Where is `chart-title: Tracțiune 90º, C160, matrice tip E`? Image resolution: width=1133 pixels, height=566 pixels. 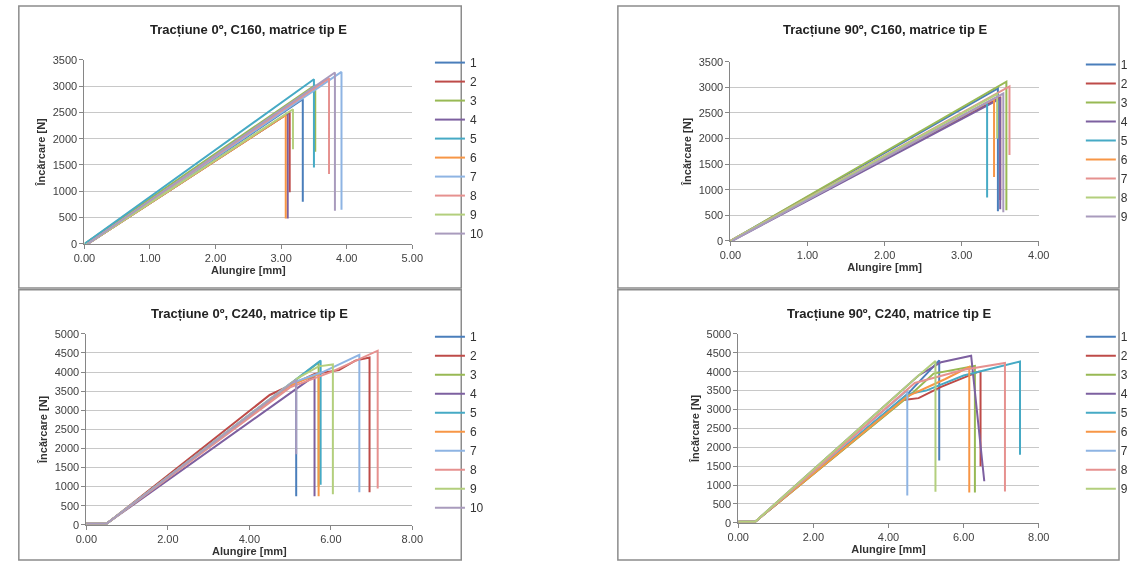 chart-title: Tracțiune 90º, C160, matrice tip E is located at coordinates (885, 29).